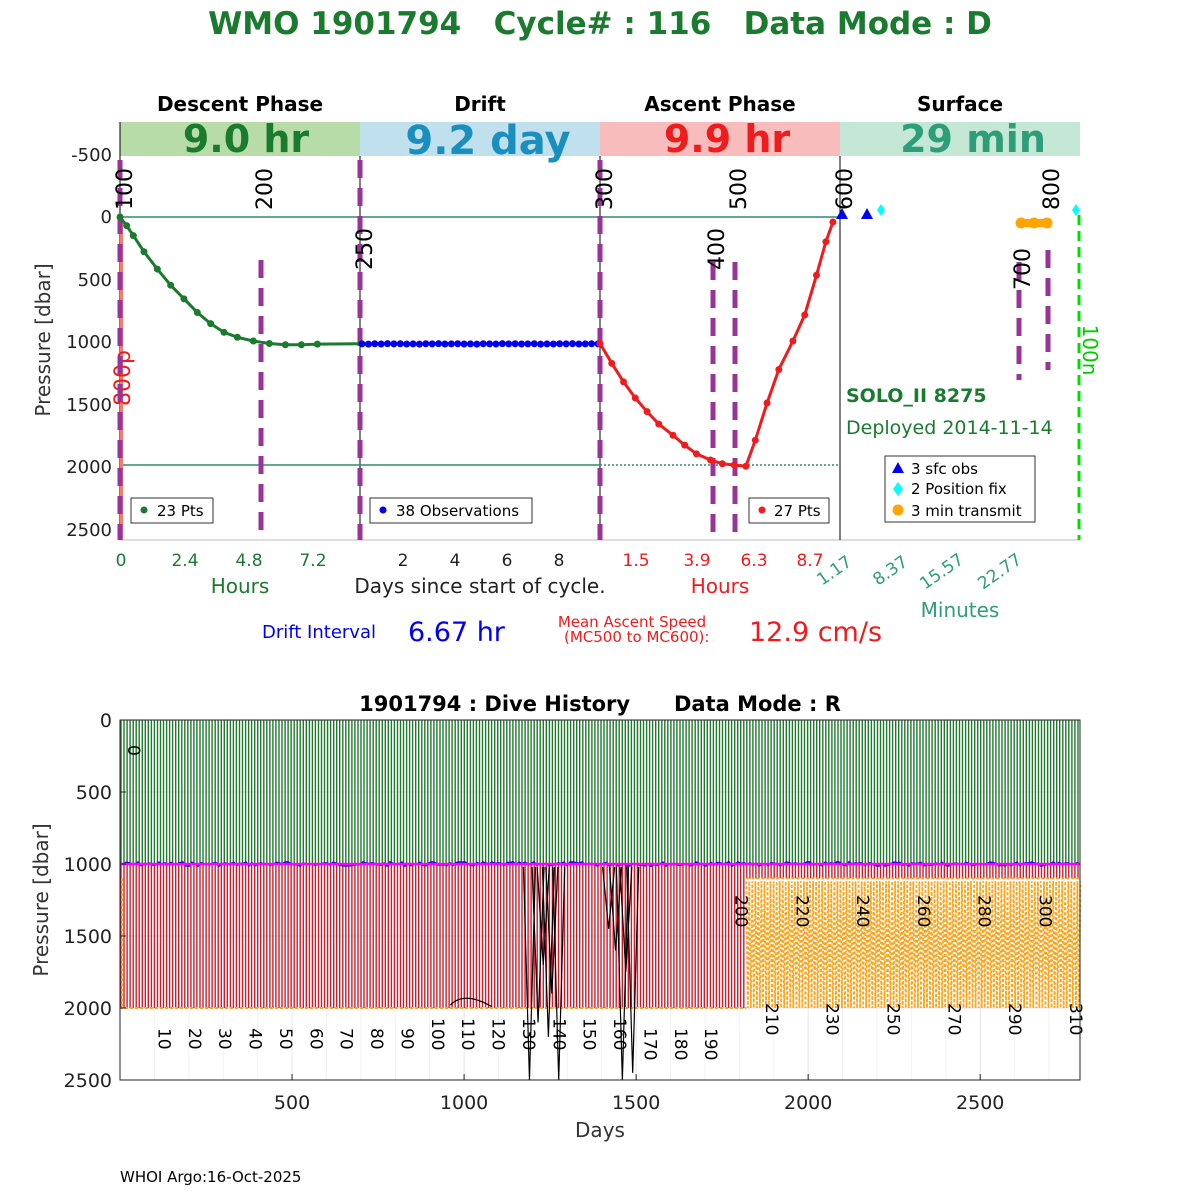 This screenshot has width=1200, height=1200. Describe the element at coordinates (106, 217) in the screenshot. I see `y-tick-label: 0` at that location.